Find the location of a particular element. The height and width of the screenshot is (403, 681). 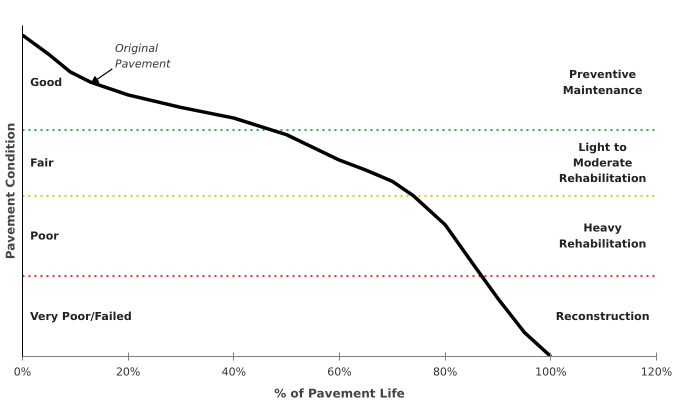

annotation: Preventive Maintenance is located at coordinates (602, 82).